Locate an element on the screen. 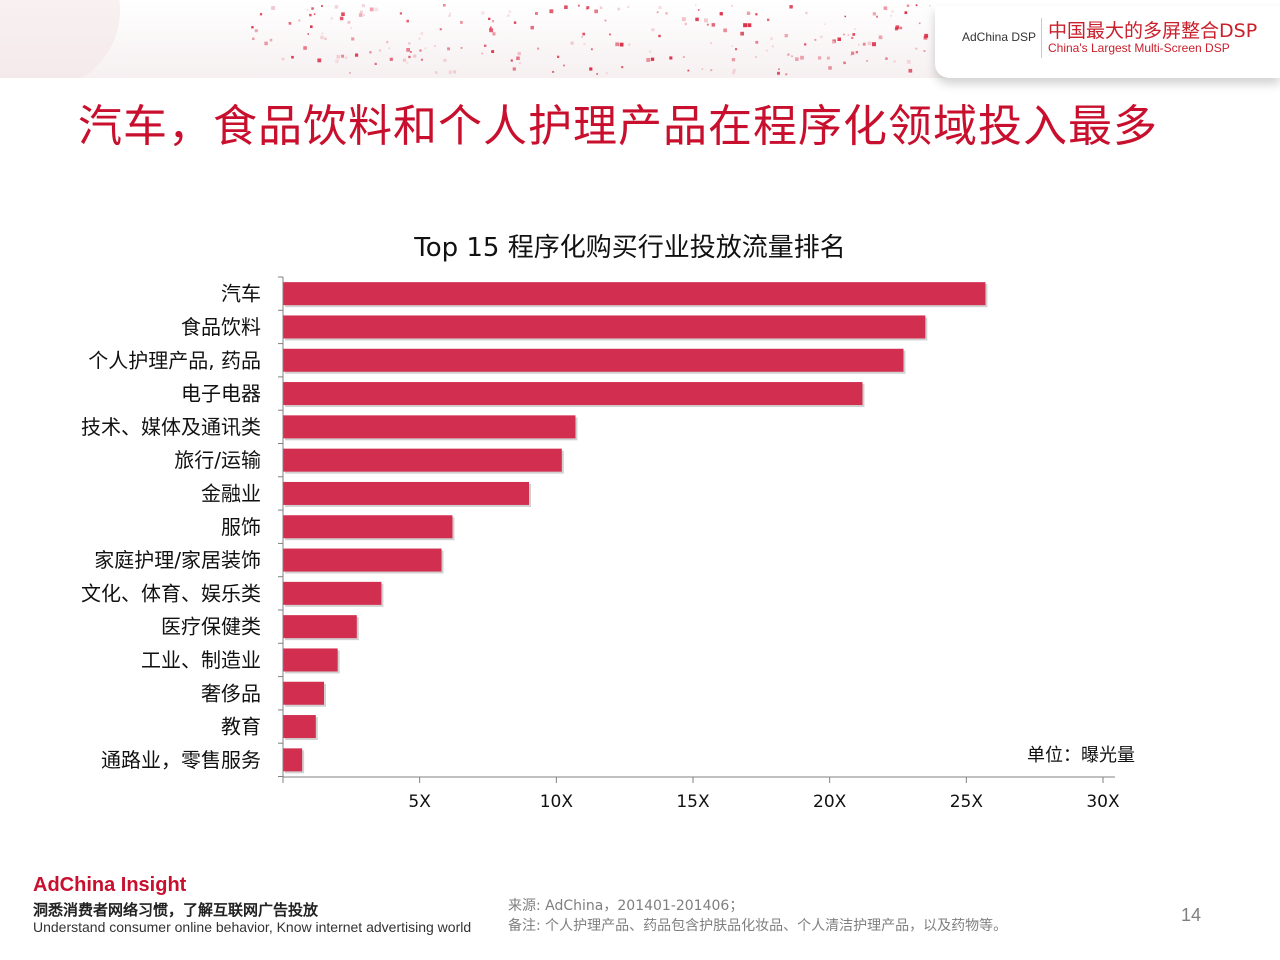  x-tick-label: 20X is located at coordinates (830, 802).